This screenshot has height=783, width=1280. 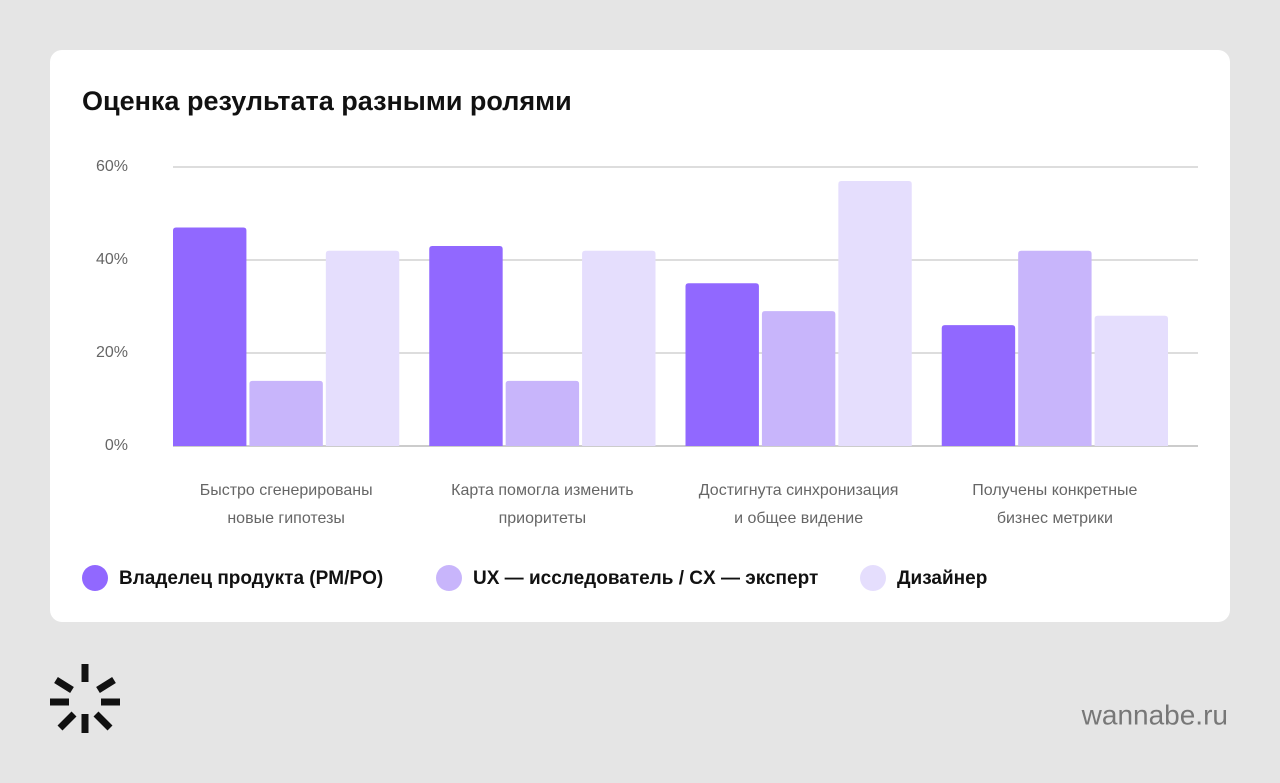 What do you see at coordinates (645, 578) in the screenshot?
I see `legend-label: UX — исследователь / CX — эксперт` at bounding box center [645, 578].